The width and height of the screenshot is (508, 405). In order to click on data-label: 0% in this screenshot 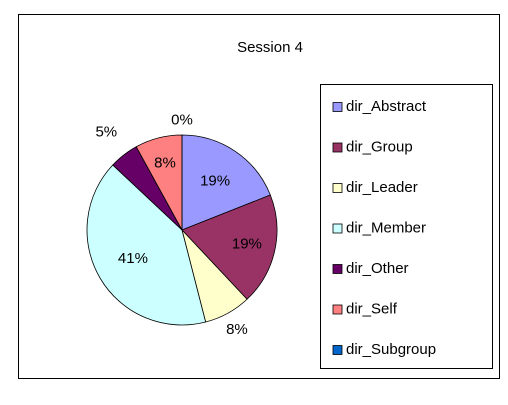, I will do `click(182, 120)`.